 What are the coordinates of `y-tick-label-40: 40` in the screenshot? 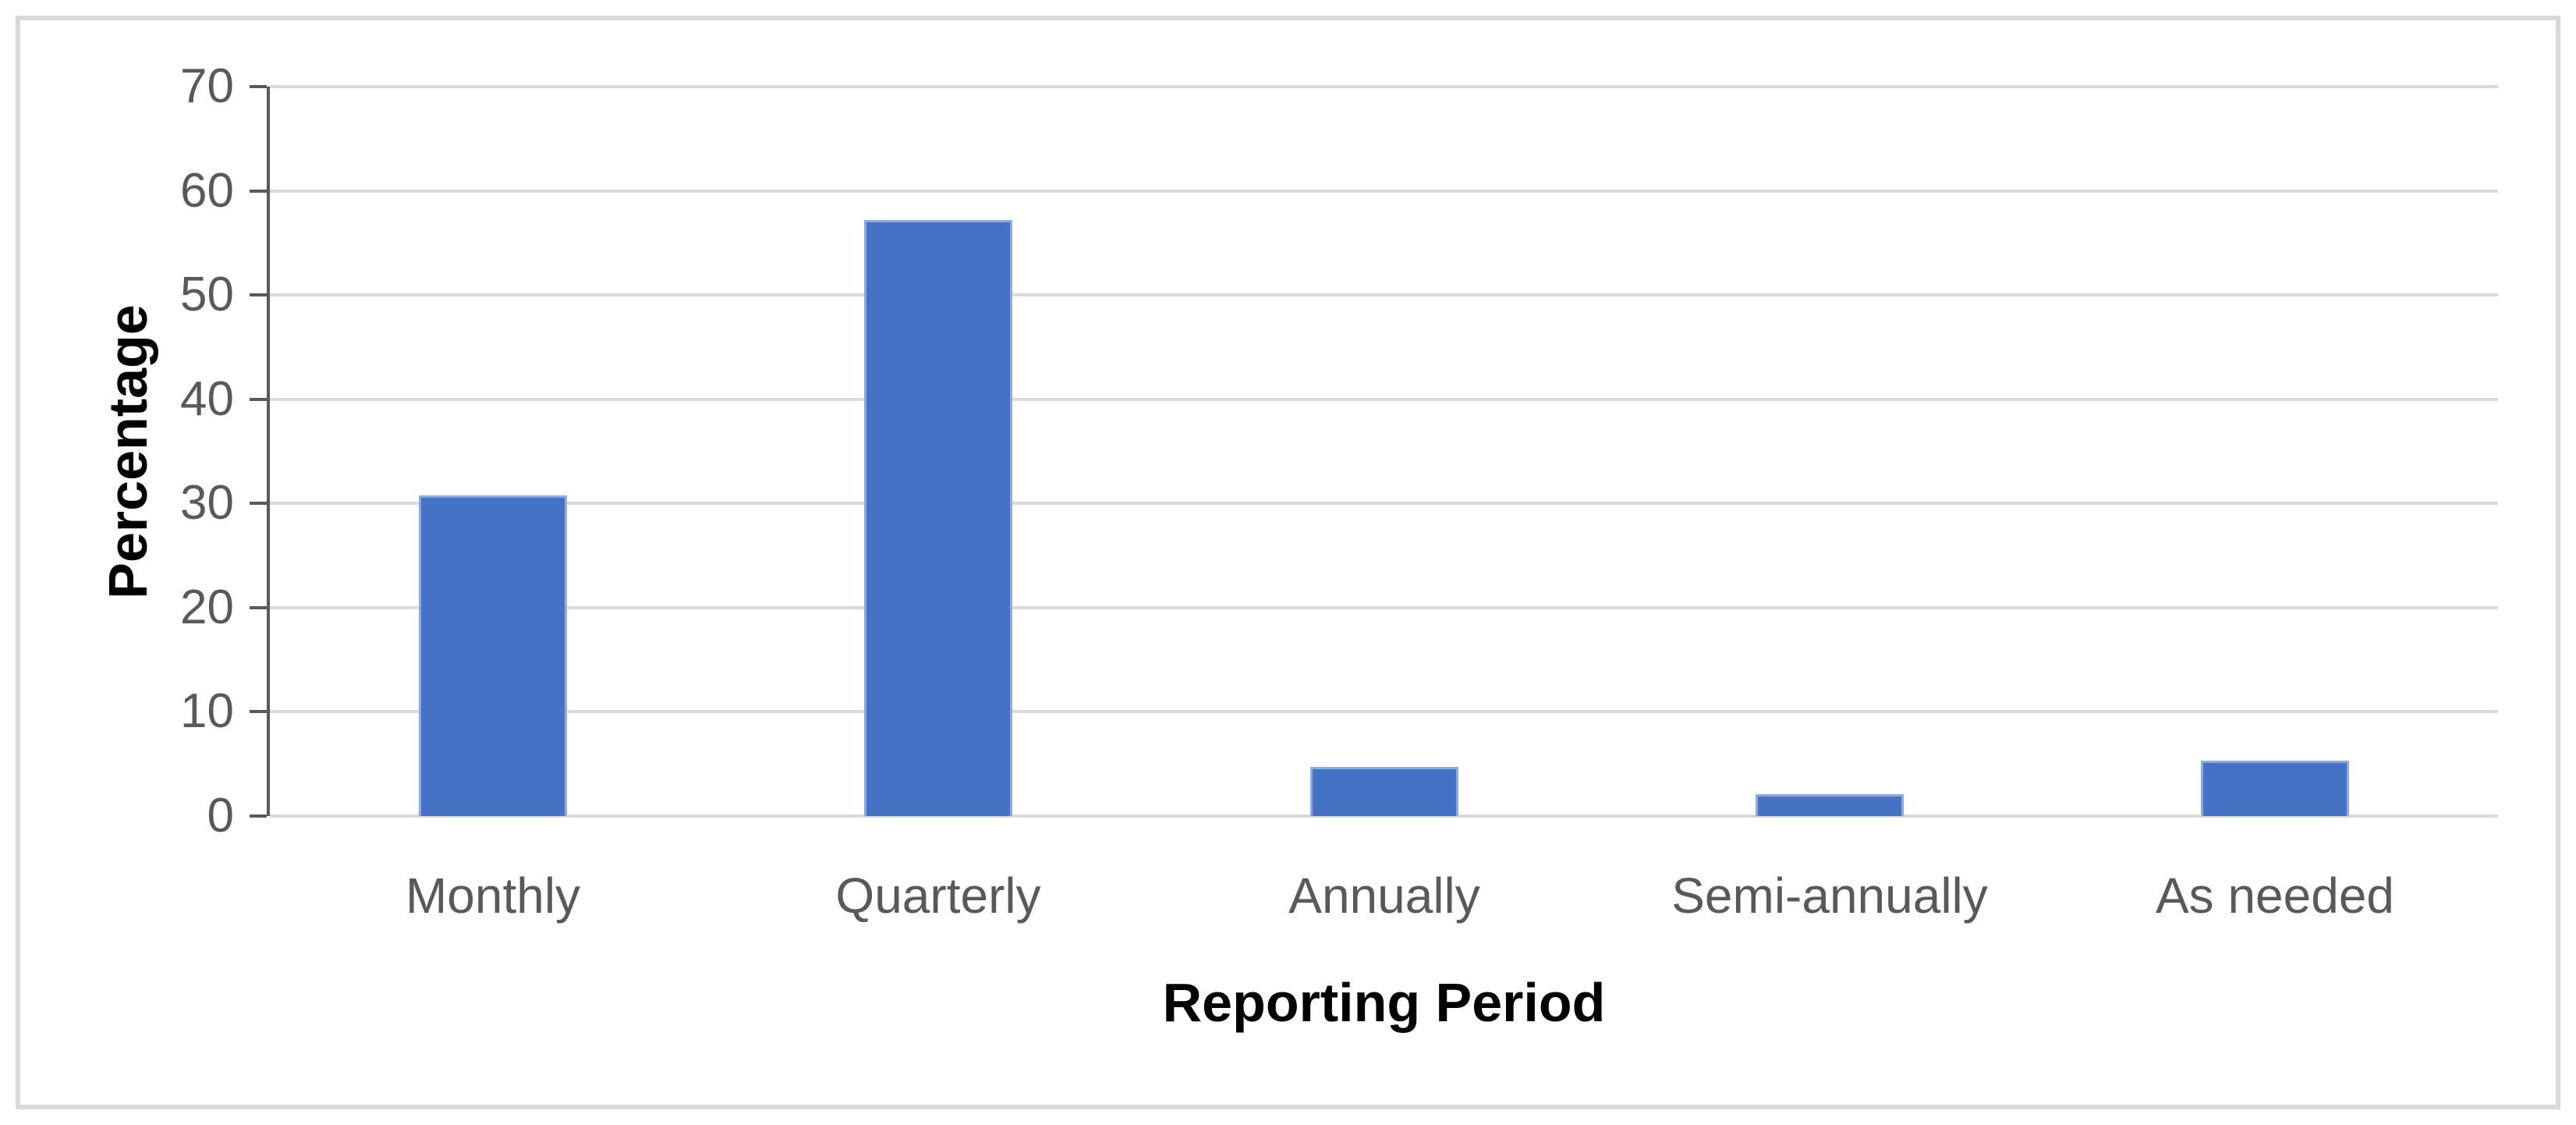 It's located at (207, 398).